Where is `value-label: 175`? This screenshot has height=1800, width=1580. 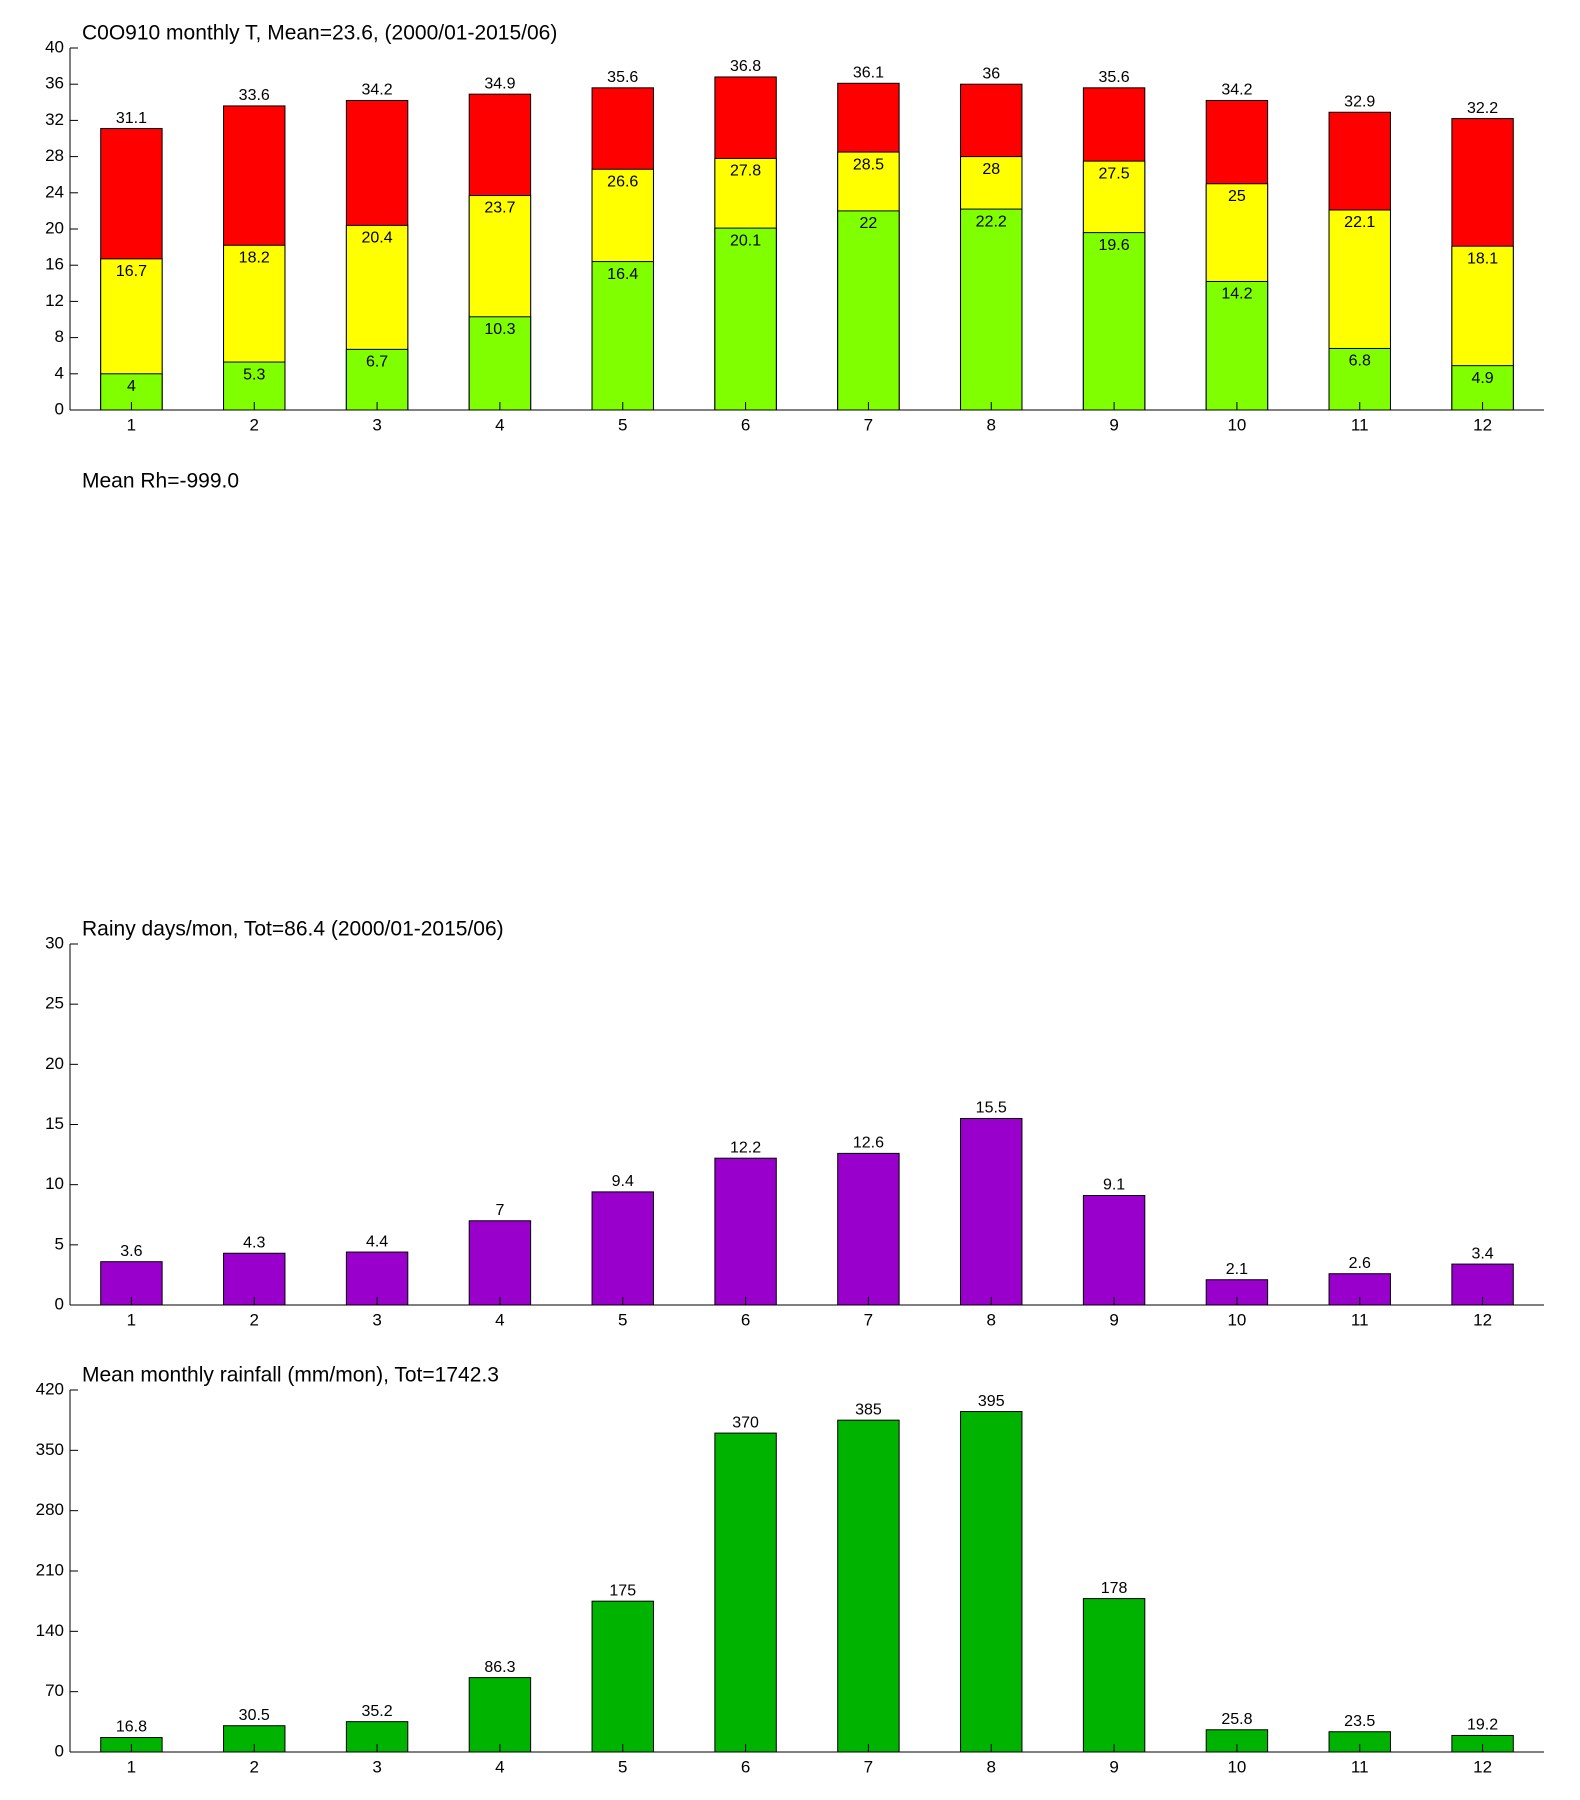
value-label: 175 is located at coordinates (622, 1590).